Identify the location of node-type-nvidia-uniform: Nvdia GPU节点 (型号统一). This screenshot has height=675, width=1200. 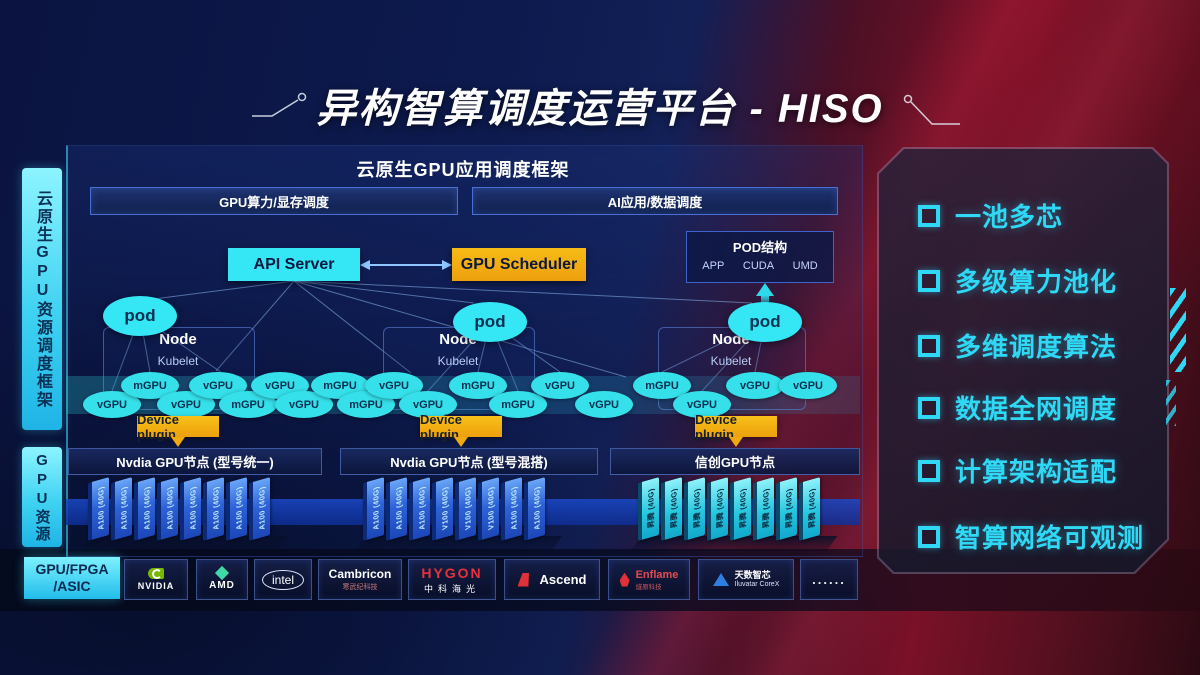
(195, 461).